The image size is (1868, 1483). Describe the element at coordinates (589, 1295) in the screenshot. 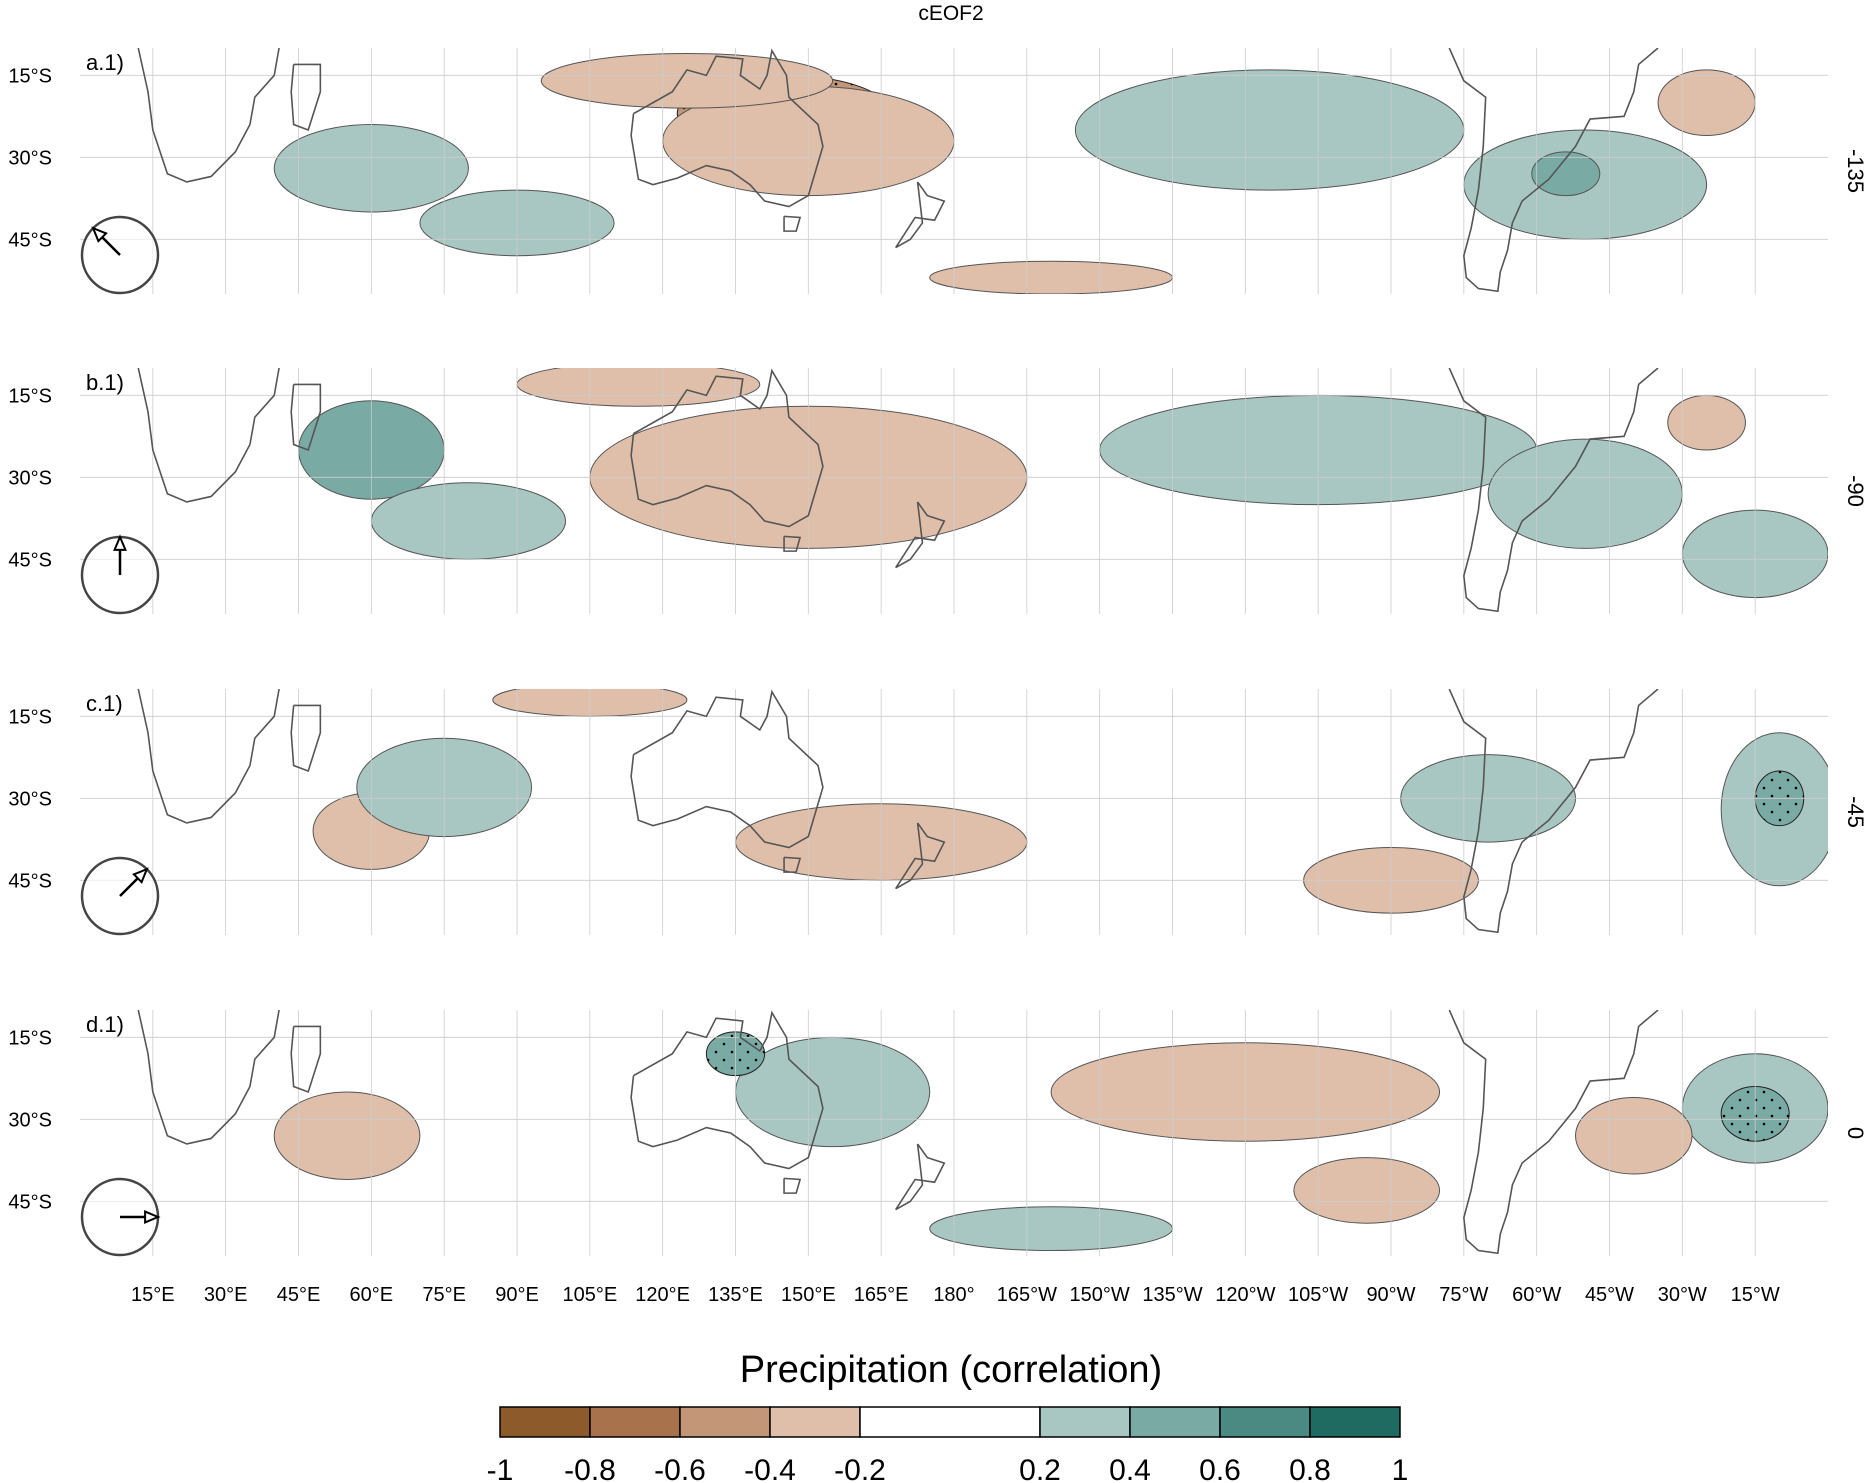

I see `x-tick-label: 105°E` at that location.